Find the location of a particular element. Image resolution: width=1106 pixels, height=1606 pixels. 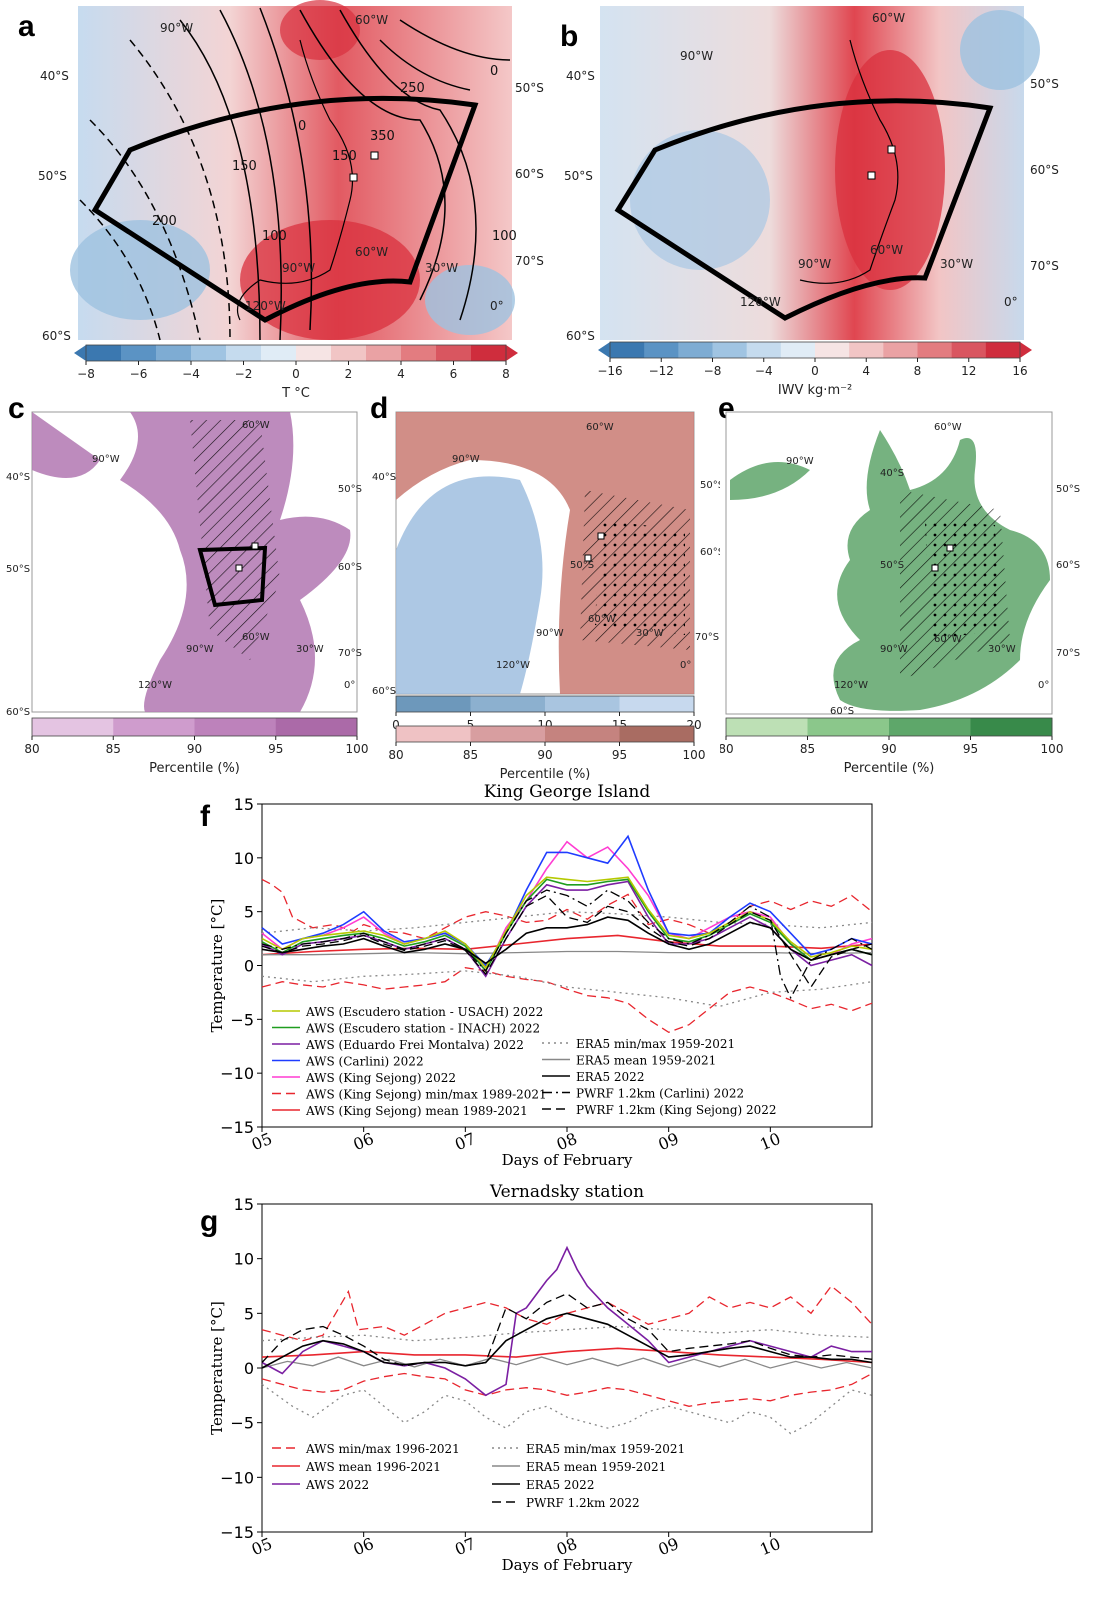

chart-g-ytick-label: 5 is located at coordinates (249, 1313).